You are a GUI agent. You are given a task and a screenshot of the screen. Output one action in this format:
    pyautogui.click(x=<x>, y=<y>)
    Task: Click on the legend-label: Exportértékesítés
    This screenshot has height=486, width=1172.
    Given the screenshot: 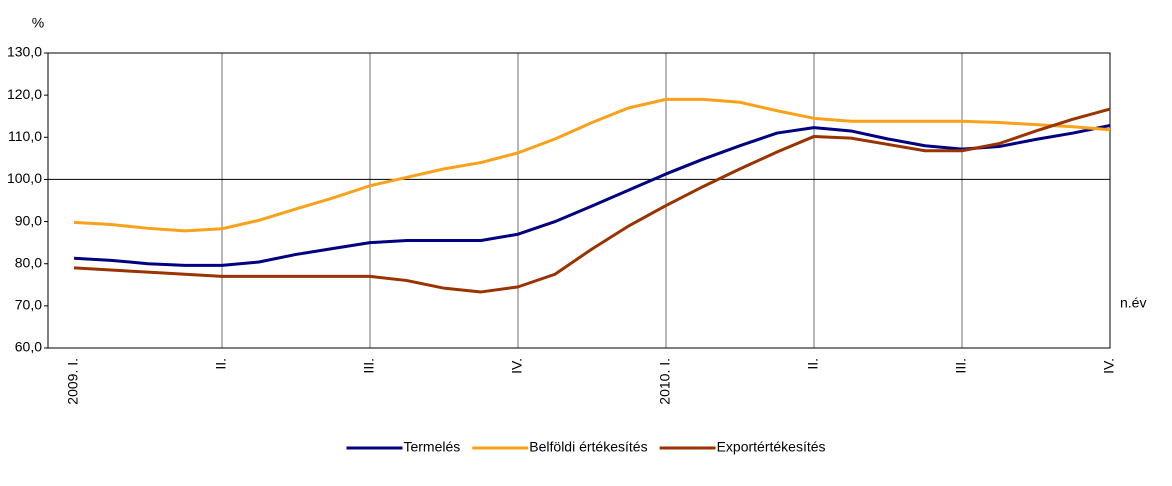 What is the action you would take?
    pyautogui.click(x=771, y=447)
    